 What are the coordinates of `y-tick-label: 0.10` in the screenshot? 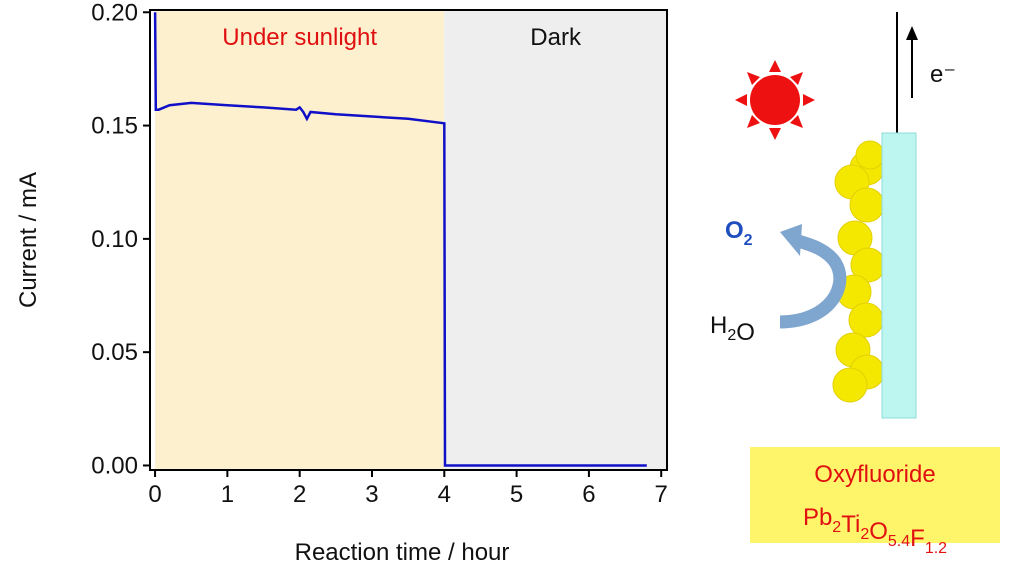 It's located at (114, 239).